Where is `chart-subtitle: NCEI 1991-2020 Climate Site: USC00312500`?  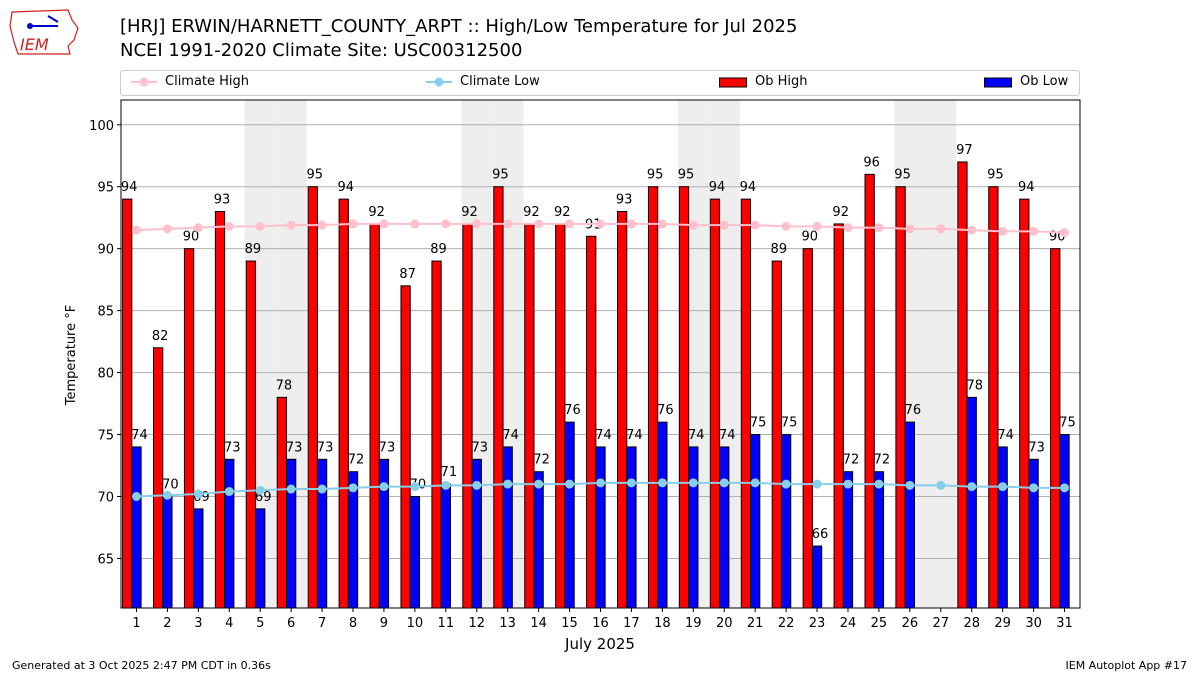
chart-subtitle: NCEI 1991-2020 Climate Site: USC00312500 is located at coordinates (321, 50).